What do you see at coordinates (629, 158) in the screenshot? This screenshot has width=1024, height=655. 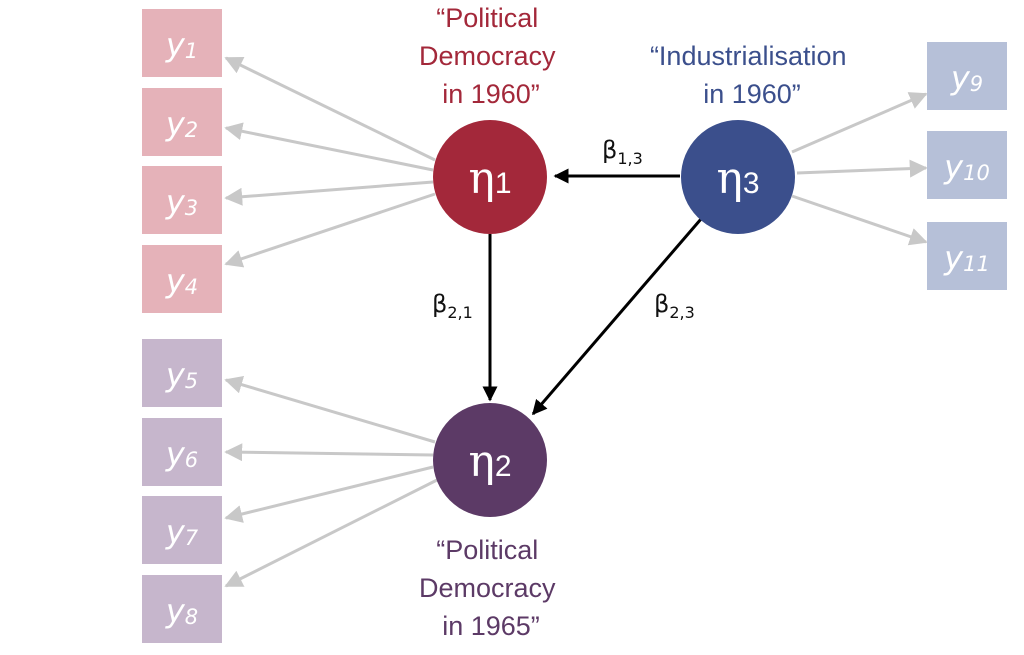 I see `beta-sub: 1,3` at bounding box center [629, 158].